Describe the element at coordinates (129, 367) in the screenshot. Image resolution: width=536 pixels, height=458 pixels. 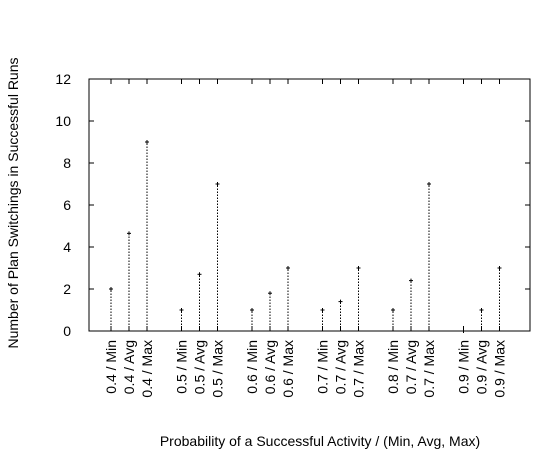
I see `x-tick-label: 0.4 / Avg` at that location.